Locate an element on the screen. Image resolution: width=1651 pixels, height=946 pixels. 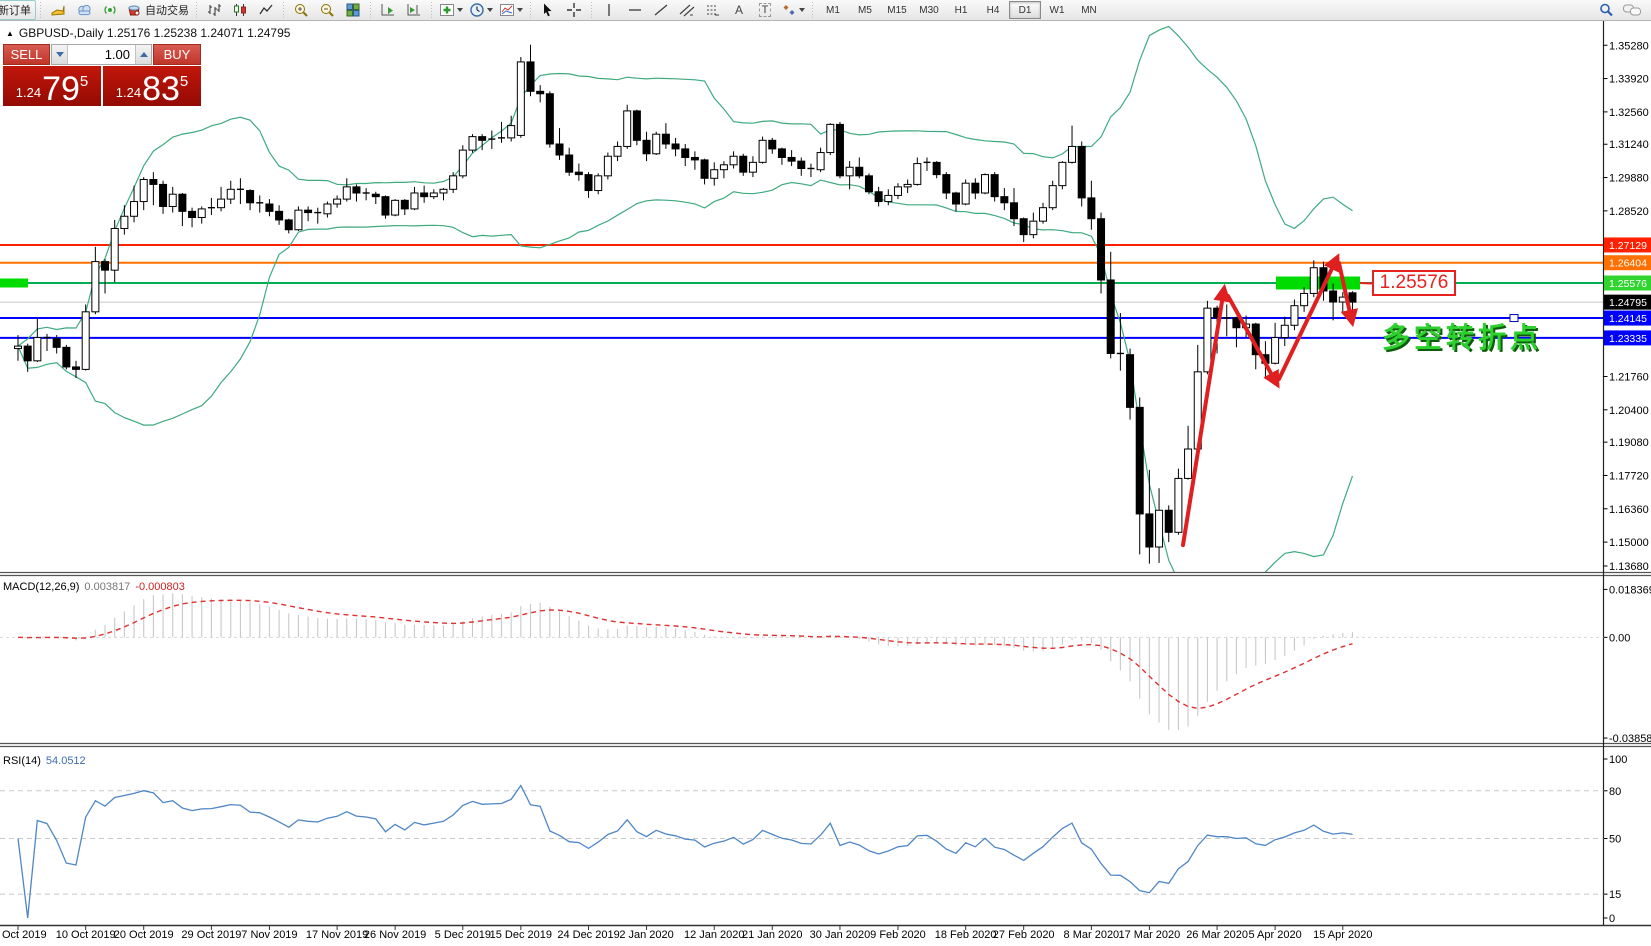
zoom-out-button is located at coordinates (327, 10).